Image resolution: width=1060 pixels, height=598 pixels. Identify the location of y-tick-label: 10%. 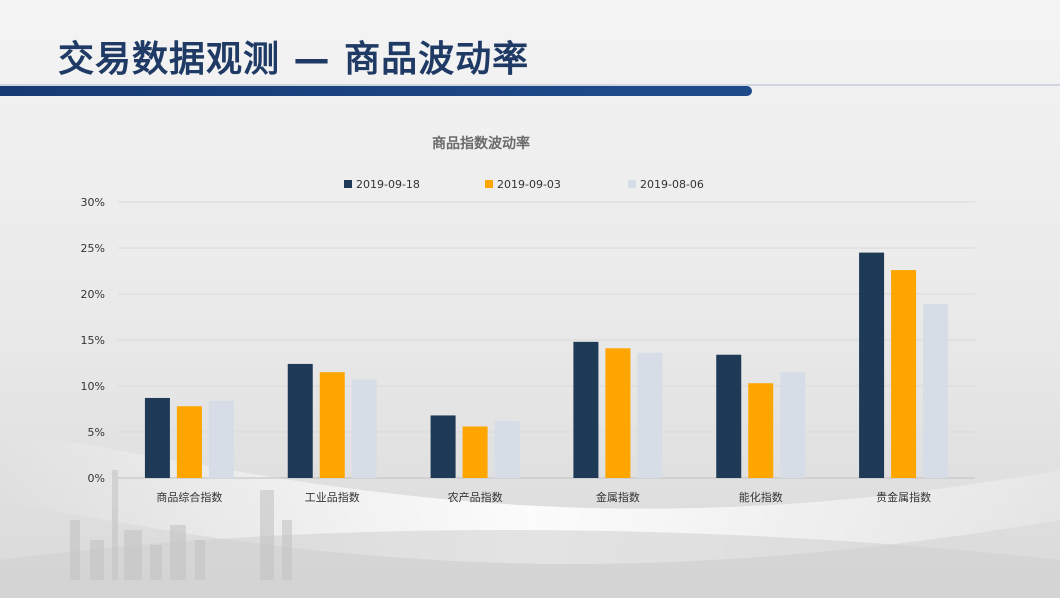
(93, 386).